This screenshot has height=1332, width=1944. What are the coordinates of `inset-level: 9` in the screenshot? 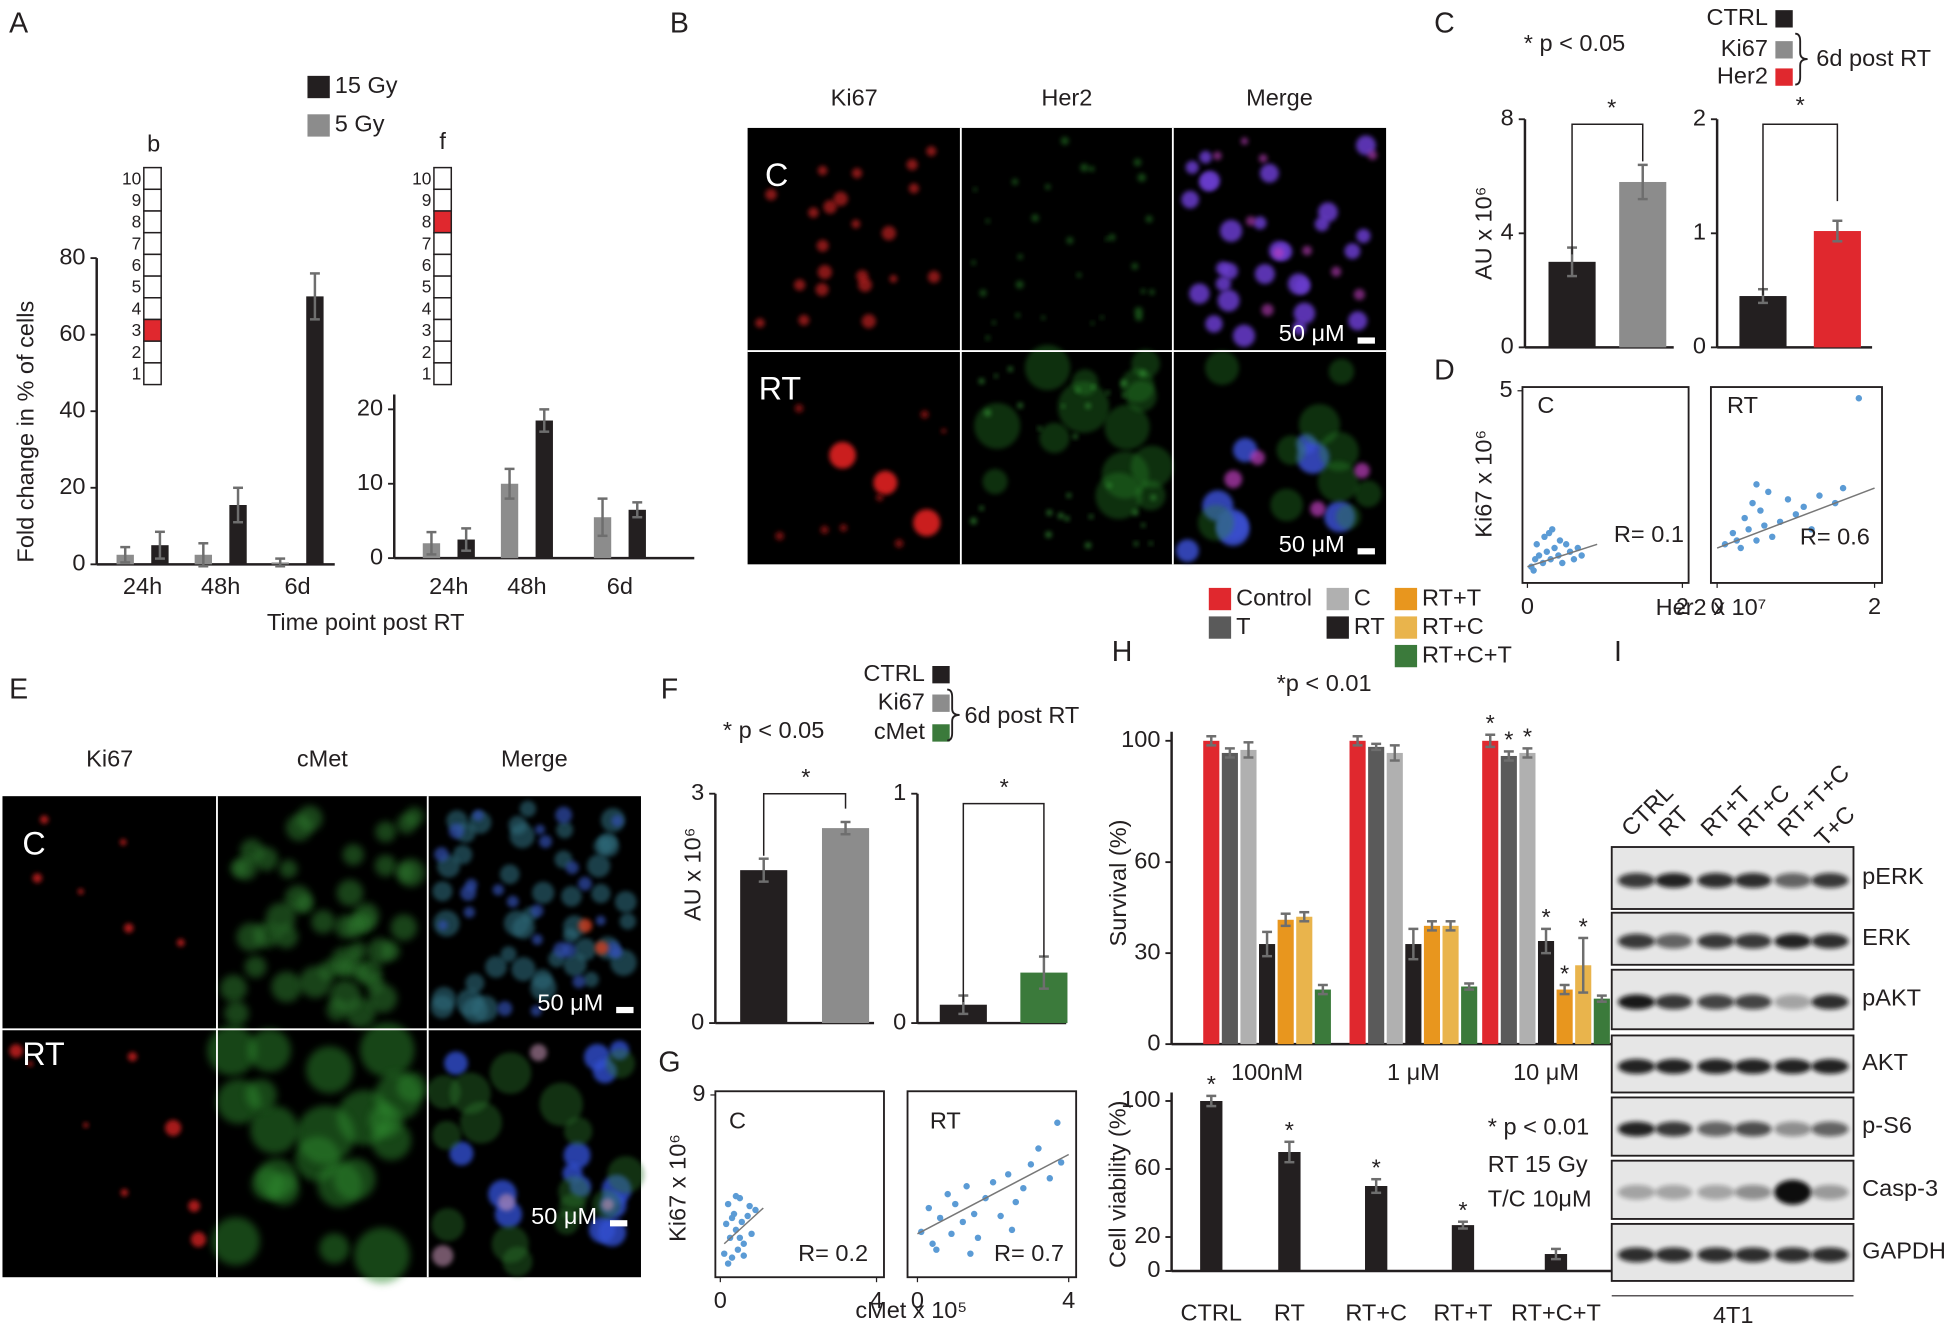 It's located at (427, 200).